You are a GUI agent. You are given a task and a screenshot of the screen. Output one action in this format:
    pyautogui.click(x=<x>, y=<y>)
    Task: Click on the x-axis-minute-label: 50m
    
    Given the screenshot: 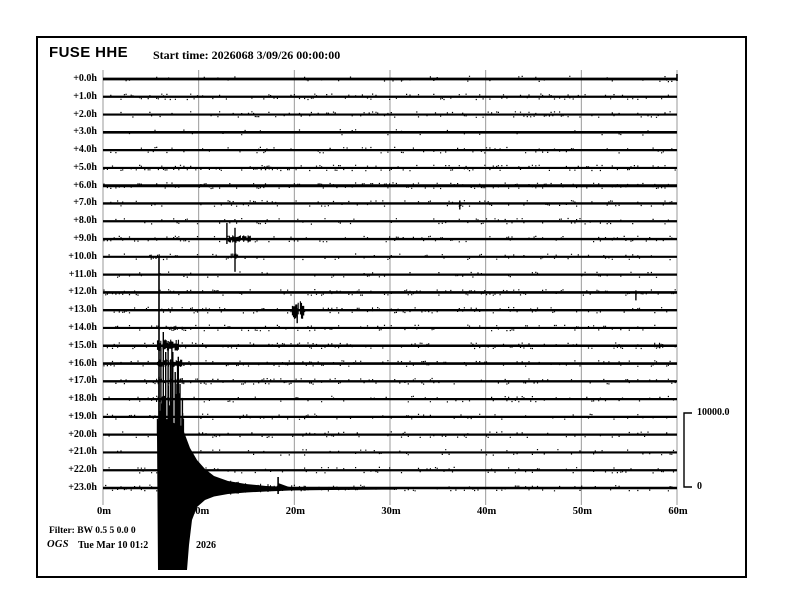 What is the action you would take?
    pyautogui.click(x=582, y=511)
    